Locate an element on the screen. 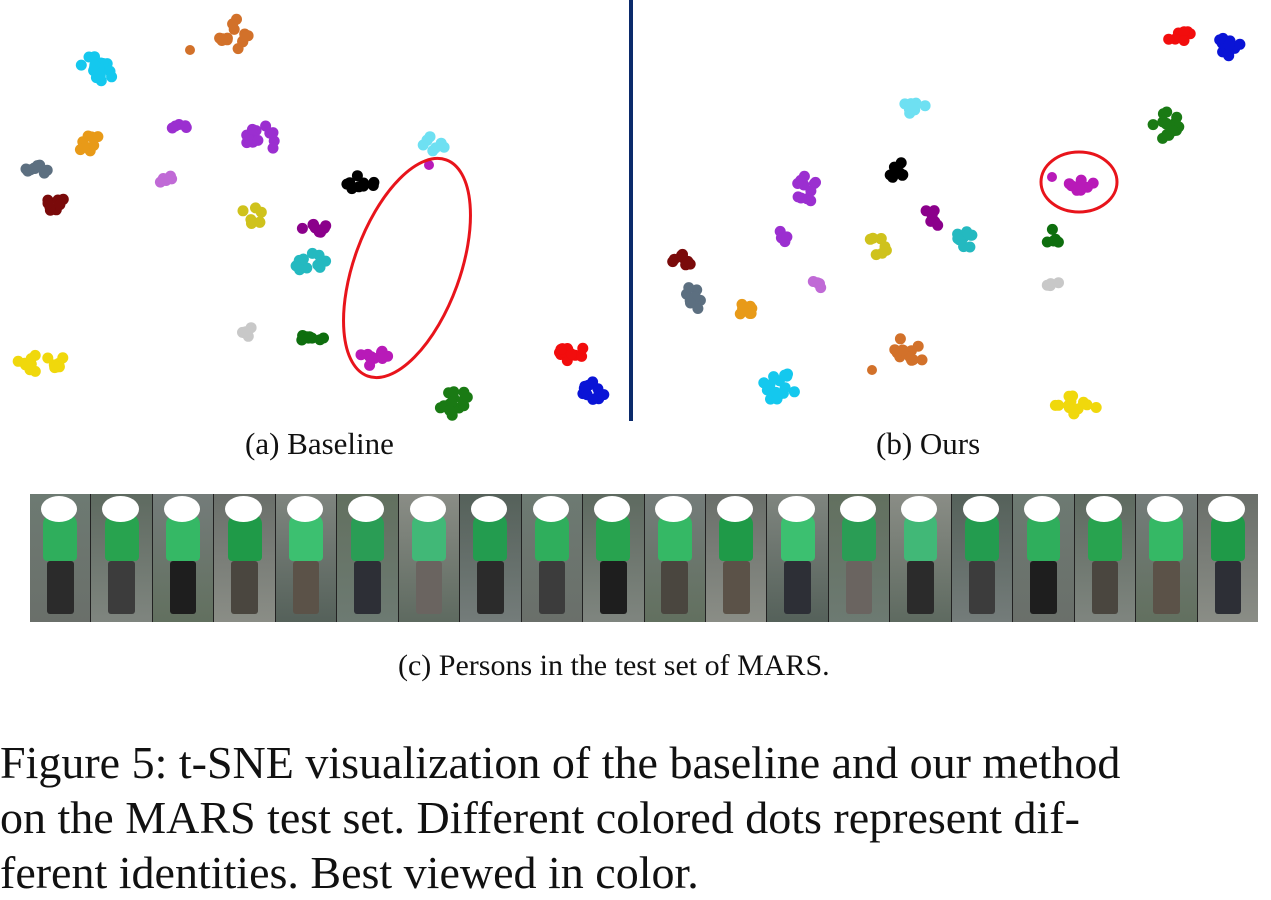 This screenshot has height=900, width=1271. caption-persons: (c) Persons in the test set of MARS. is located at coordinates (614, 665).